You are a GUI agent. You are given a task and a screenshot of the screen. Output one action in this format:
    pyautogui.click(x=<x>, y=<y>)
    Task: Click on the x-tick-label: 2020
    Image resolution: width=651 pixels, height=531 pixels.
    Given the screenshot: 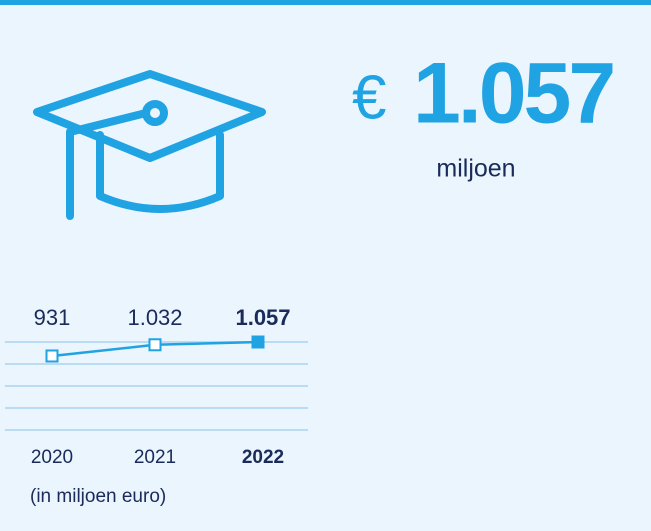 What is the action you would take?
    pyautogui.click(x=52, y=457)
    